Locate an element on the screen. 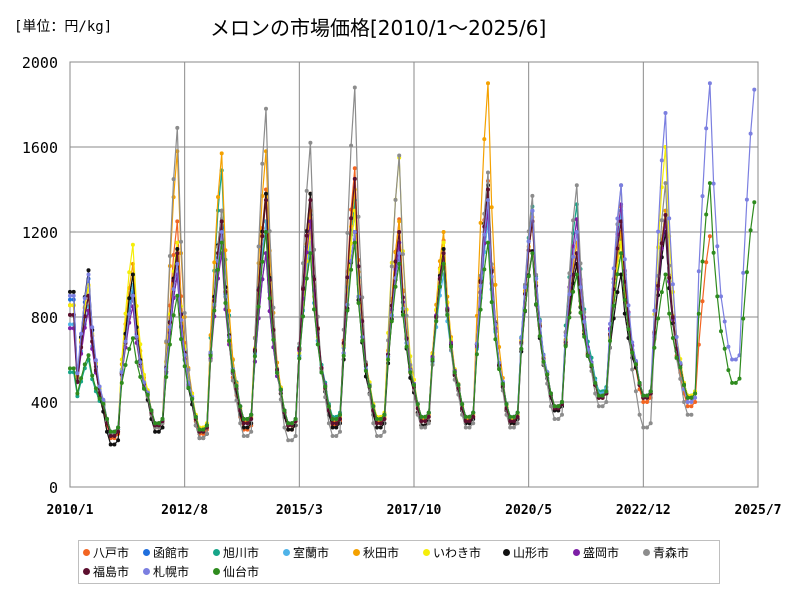  legend-label: 仙台市 is located at coordinates (241, 572).